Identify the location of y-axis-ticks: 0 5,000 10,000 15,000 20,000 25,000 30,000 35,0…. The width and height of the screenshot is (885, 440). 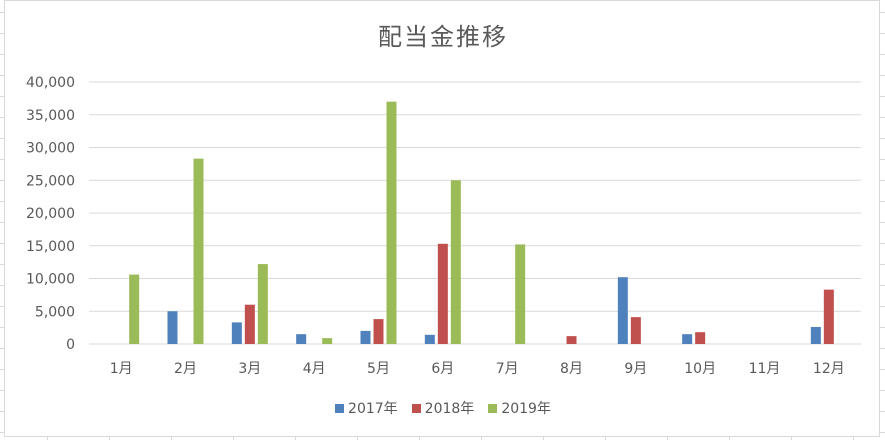
(50, 214).